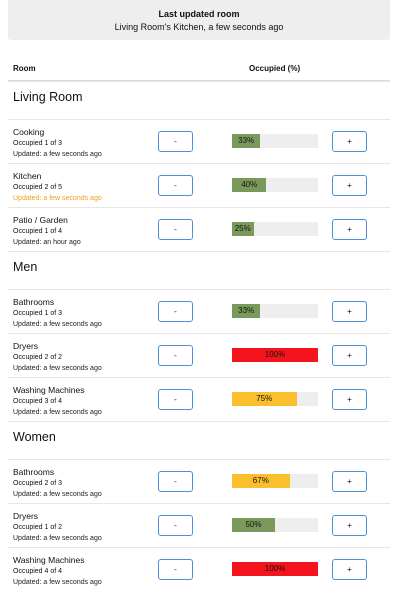  What do you see at coordinates (27, 176) in the screenshot?
I see `room-name: Kitchen` at bounding box center [27, 176].